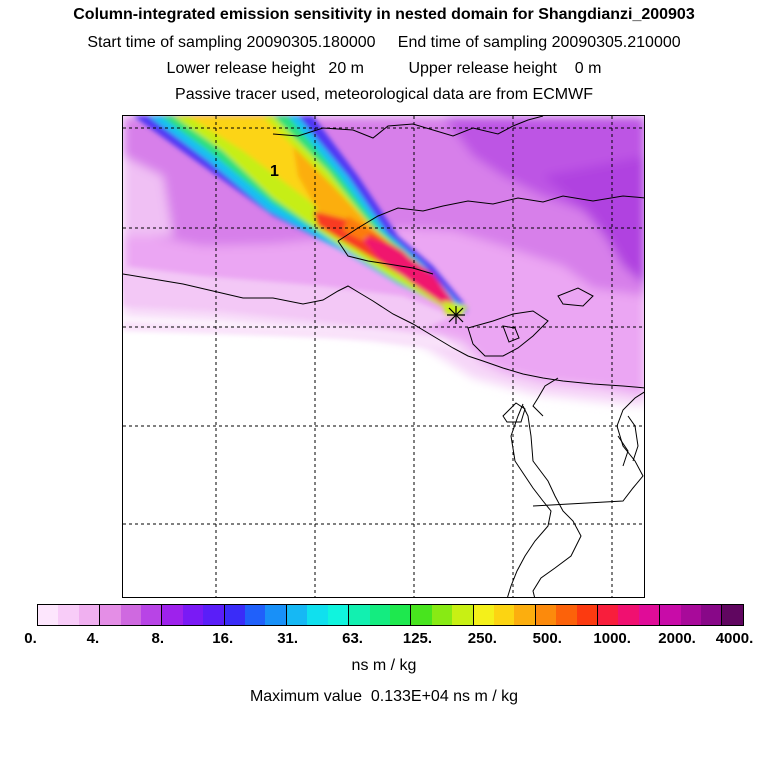  I want to click on colorbar-tick-label: 63., so click(352, 638).